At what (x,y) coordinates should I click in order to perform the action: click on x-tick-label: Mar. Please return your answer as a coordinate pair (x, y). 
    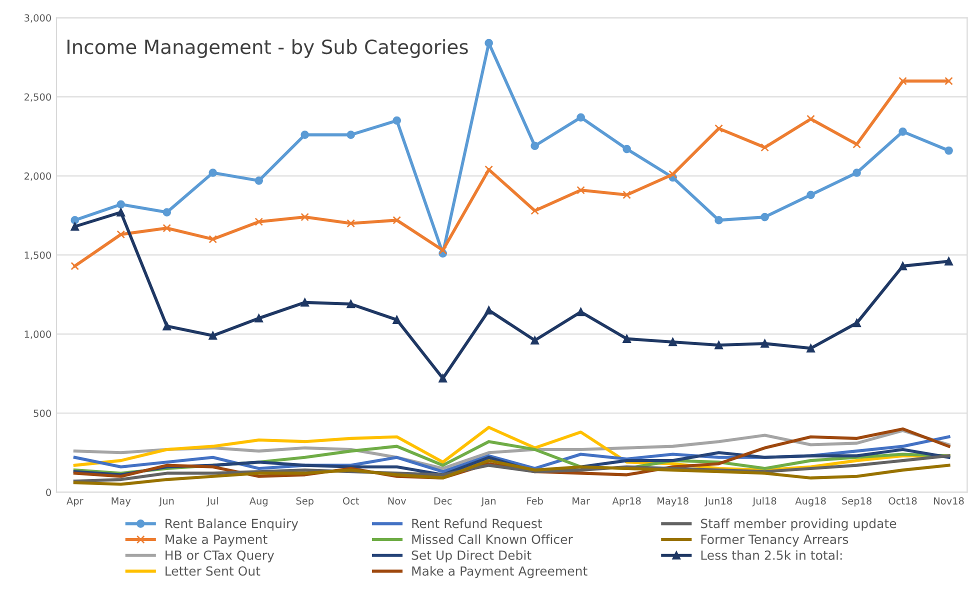
    Looking at the image, I should click on (581, 501).